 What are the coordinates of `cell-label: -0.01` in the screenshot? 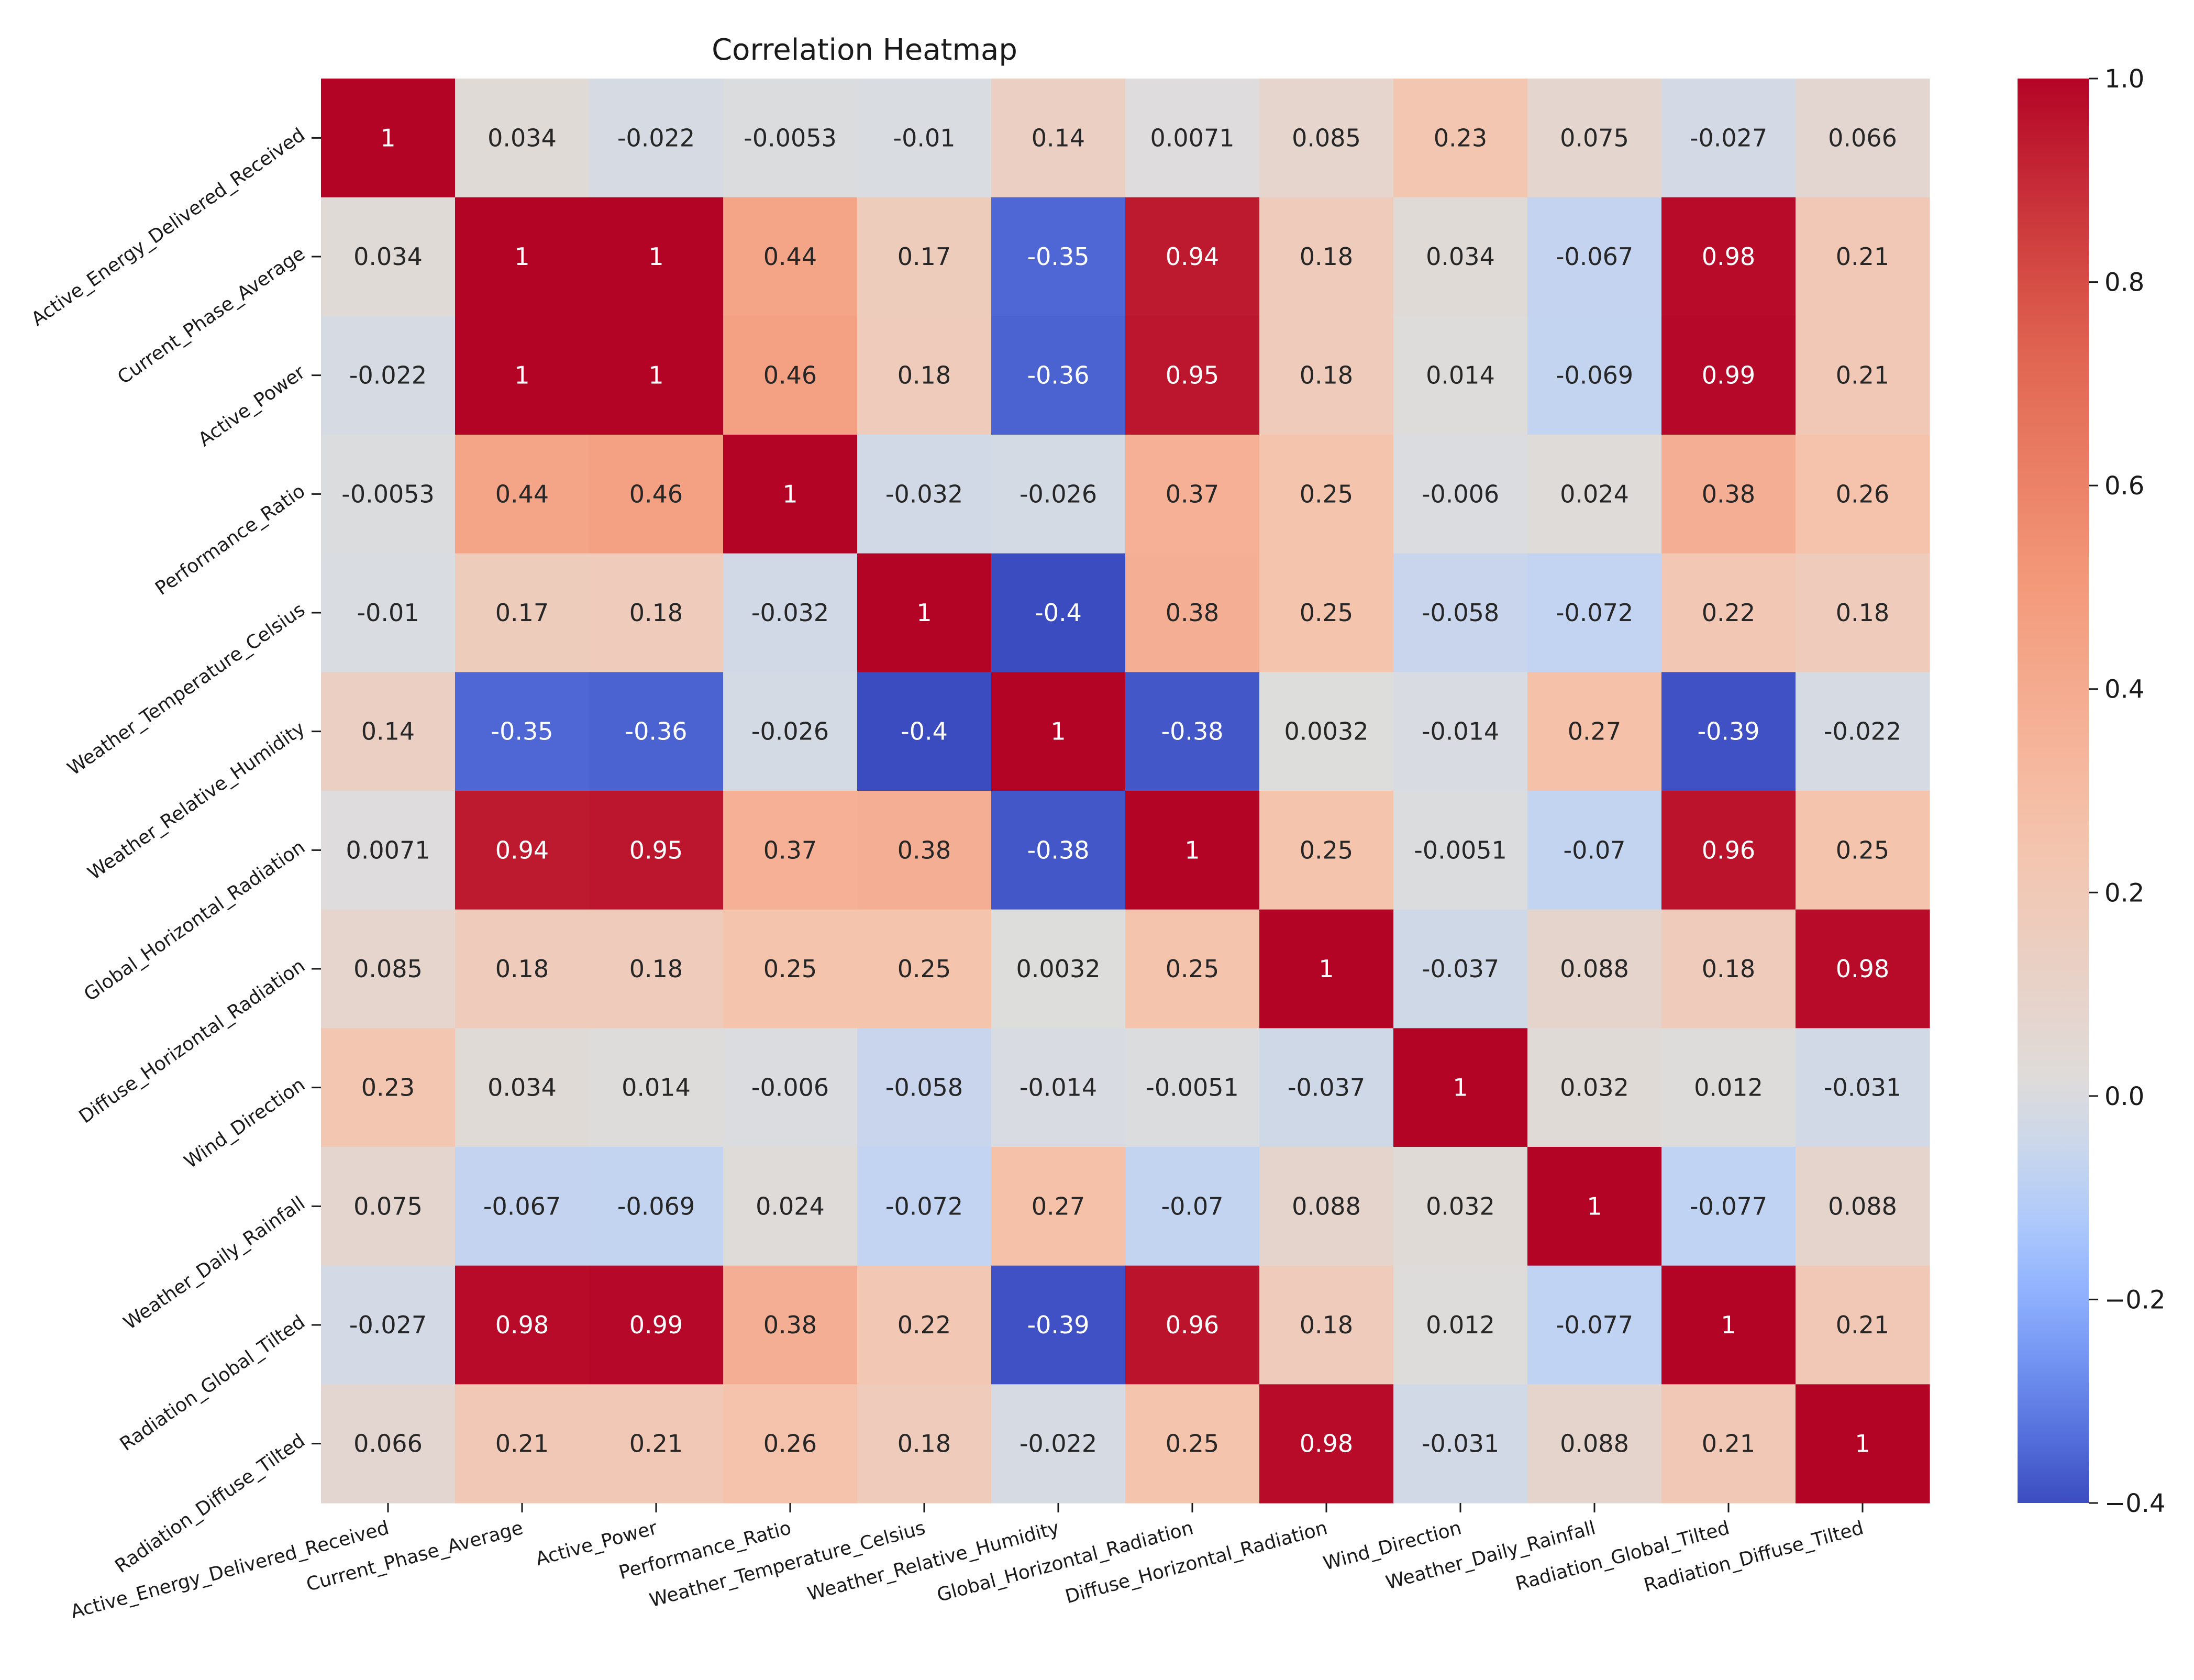 It's located at (388, 613).